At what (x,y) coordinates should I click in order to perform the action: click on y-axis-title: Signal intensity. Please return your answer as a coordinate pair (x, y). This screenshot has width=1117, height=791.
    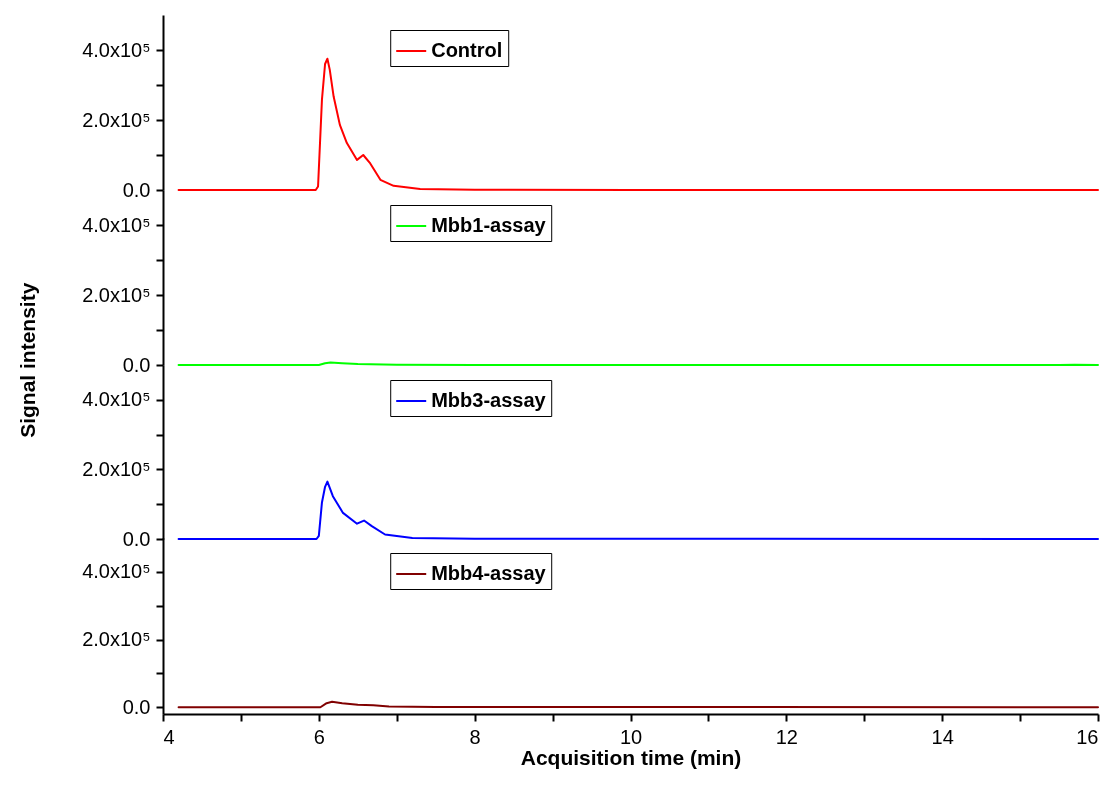
    Looking at the image, I should click on (27, 360).